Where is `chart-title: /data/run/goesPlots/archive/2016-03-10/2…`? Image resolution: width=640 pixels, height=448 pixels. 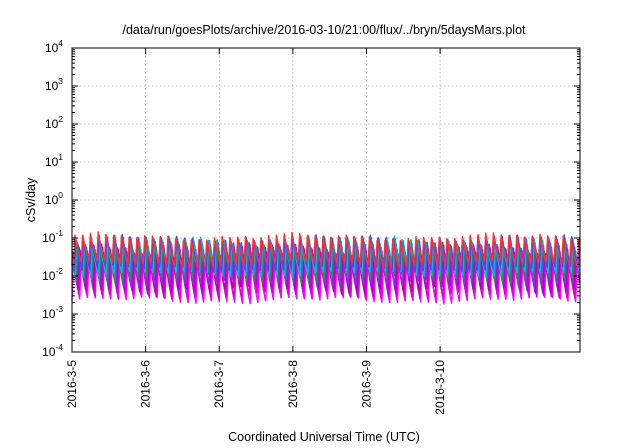
chart-title: /data/run/goesPlots/archive/2016-03-10/2… is located at coordinates (324, 30).